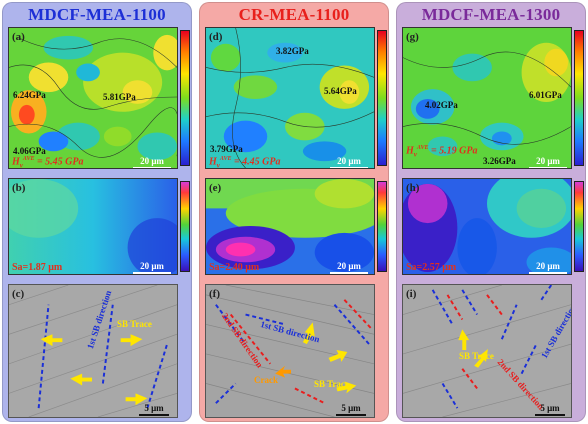 The height and width of the screenshot is (424, 588). What do you see at coordinates (411, 294) in the screenshot?
I see `panel-label: (i)` at bounding box center [411, 294].